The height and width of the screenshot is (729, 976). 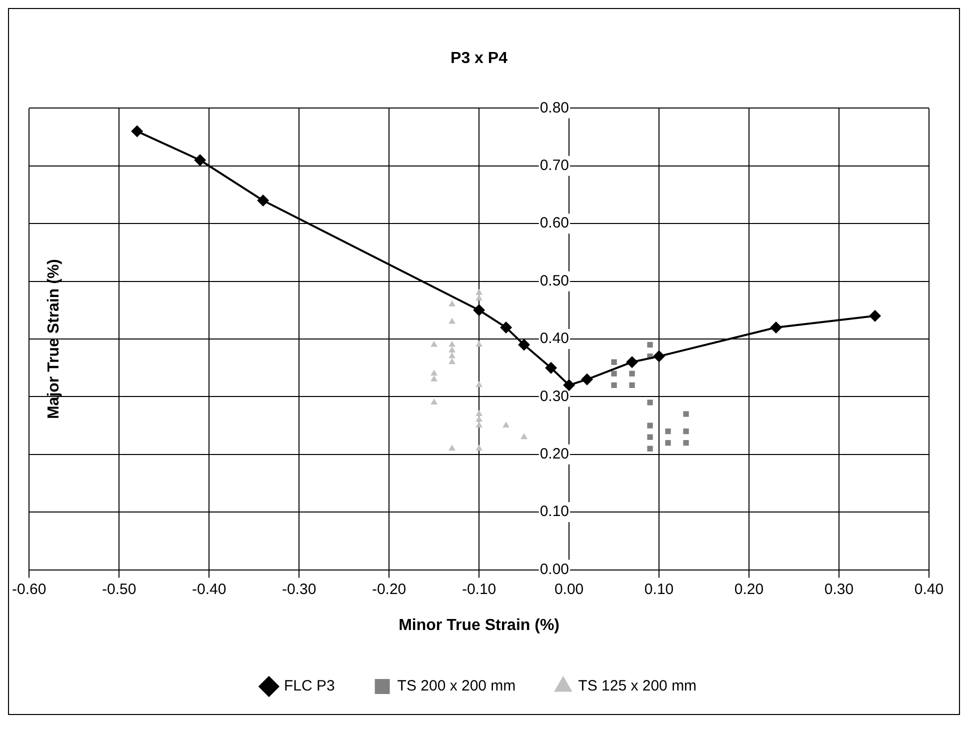 What do you see at coordinates (555, 396) in the screenshot?
I see `y-tick-label: 0.30` at bounding box center [555, 396].